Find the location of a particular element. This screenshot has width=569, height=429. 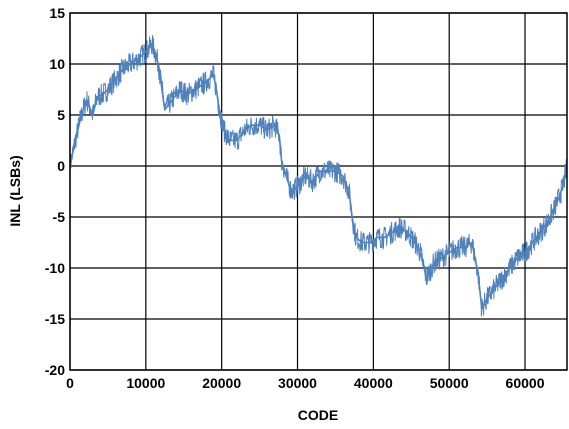

y-tick-label: -10 is located at coordinates (55, 268).